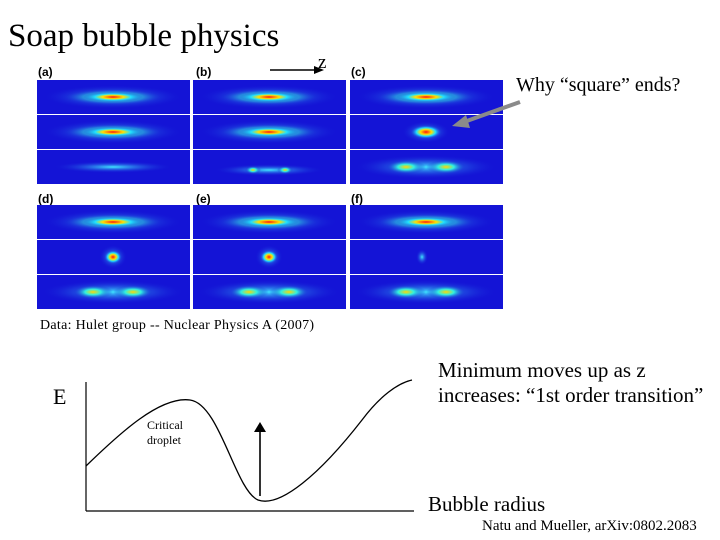 This screenshot has width=720, height=540. Describe the element at coordinates (144, 36) in the screenshot. I see `slide-title: Soap bubble physics` at that location.